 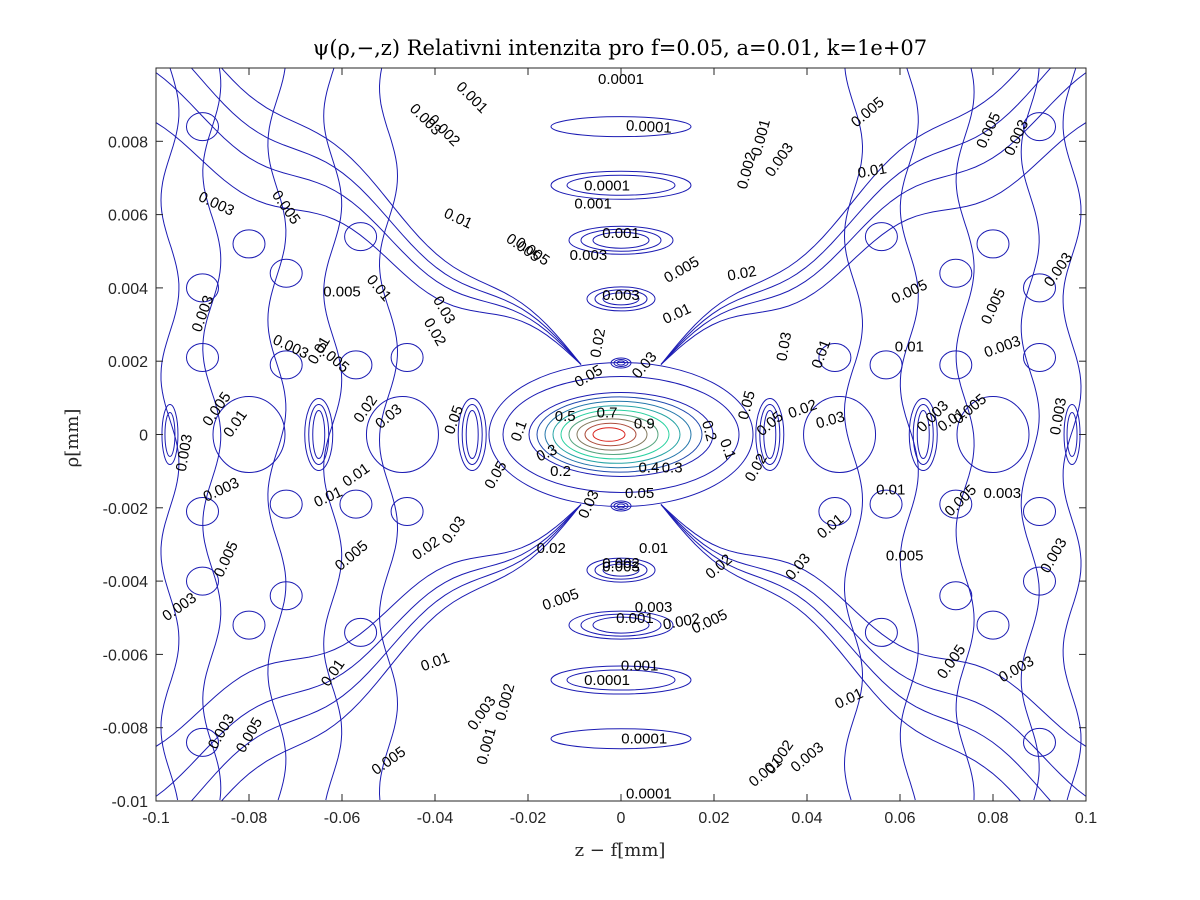 I want to click on y-tick-label: -0.004, so click(x=125, y=582).